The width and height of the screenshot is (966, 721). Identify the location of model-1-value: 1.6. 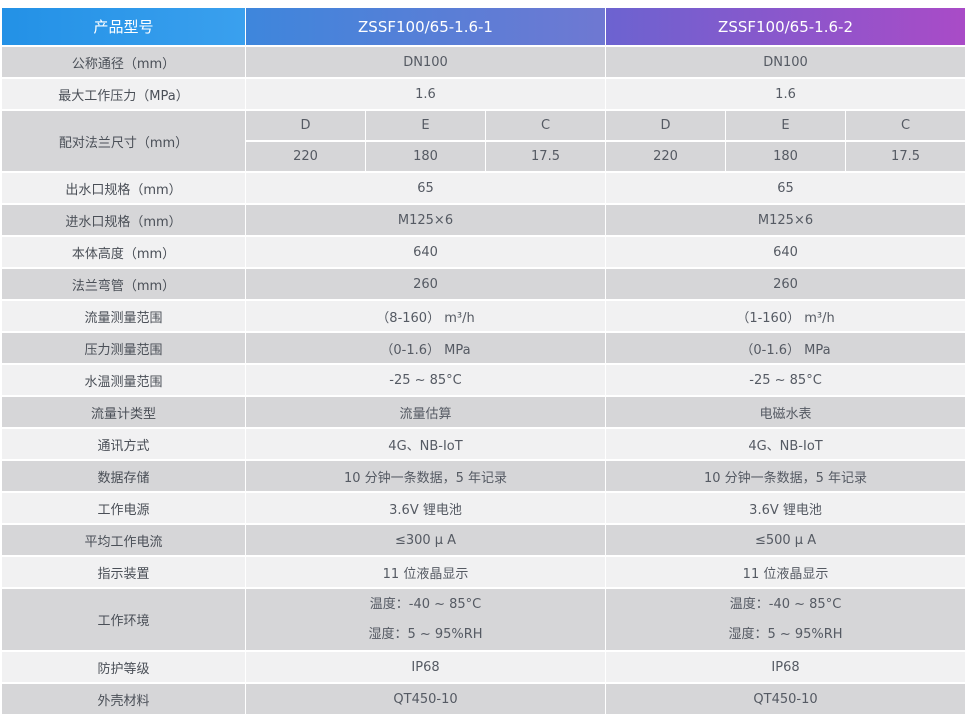
(426, 94).